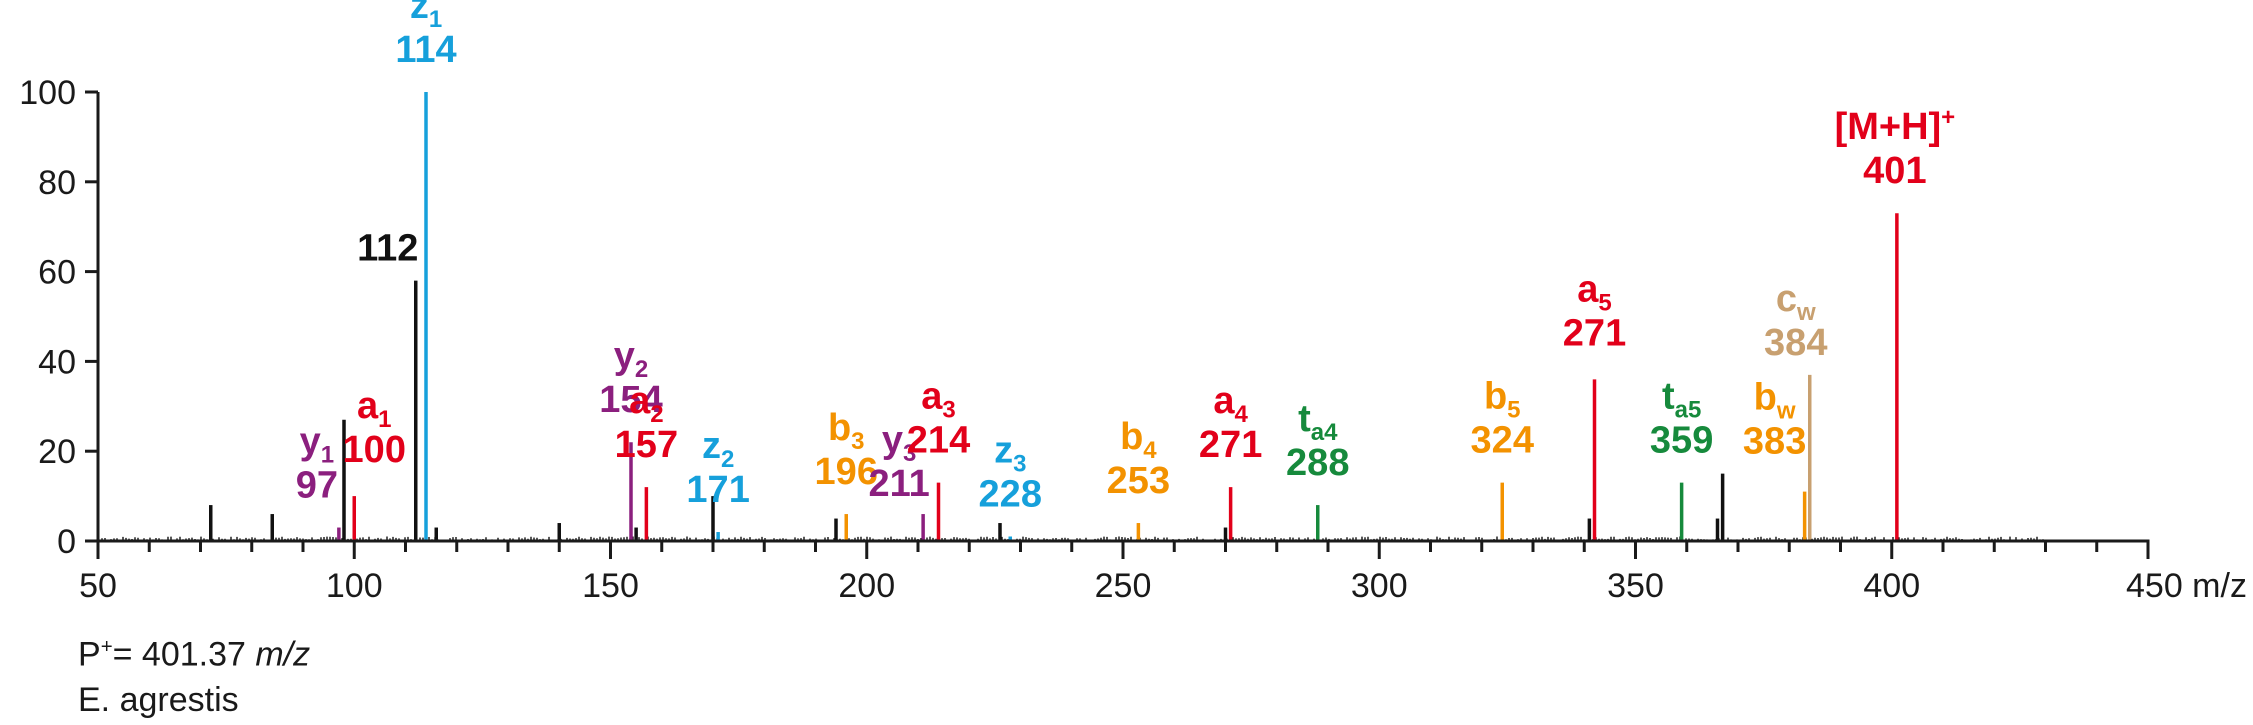 The height and width of the screenshot is (725, 2253). I want to click on ion-label-154: y2, so click(631, 359).